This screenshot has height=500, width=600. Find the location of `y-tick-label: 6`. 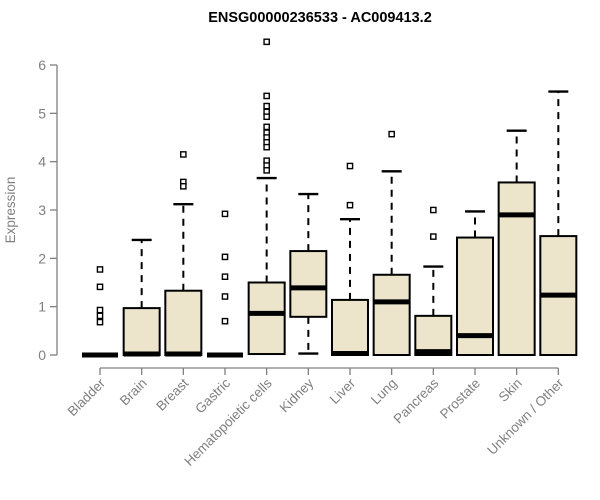

y-tick-label: 6 is located at coordinates (42, 65).